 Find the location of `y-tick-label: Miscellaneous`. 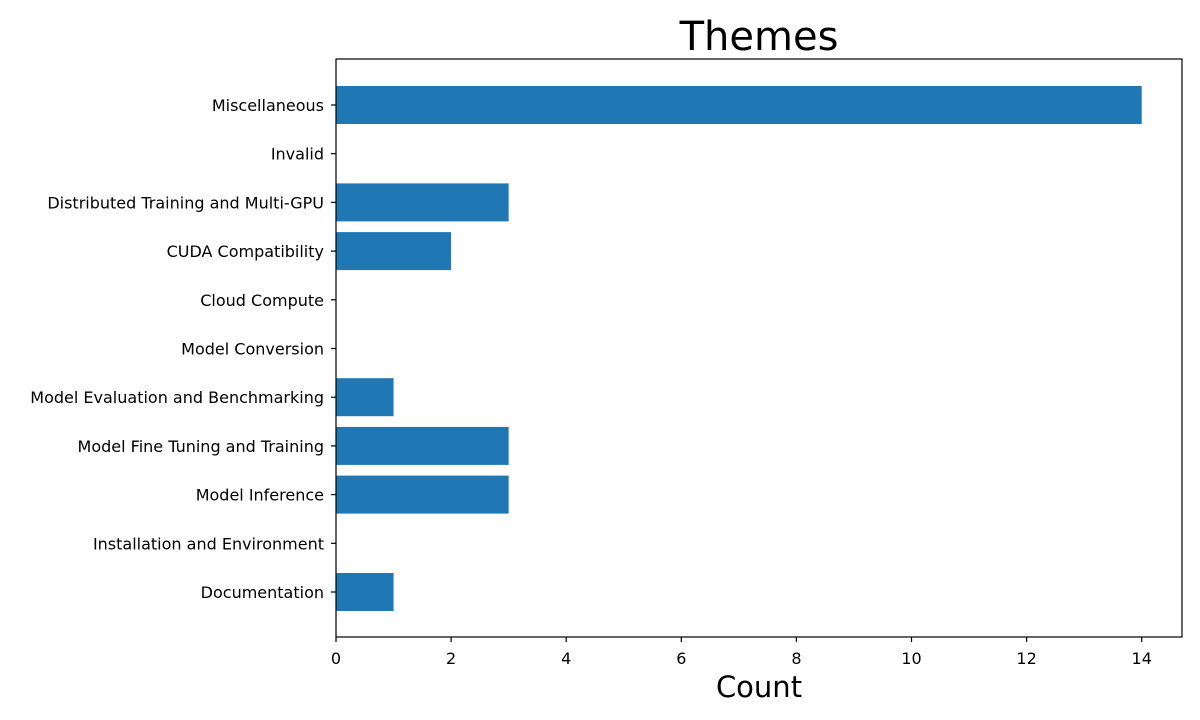

y-tick-label: Miscellaneous is located at coordinates (268, 105).